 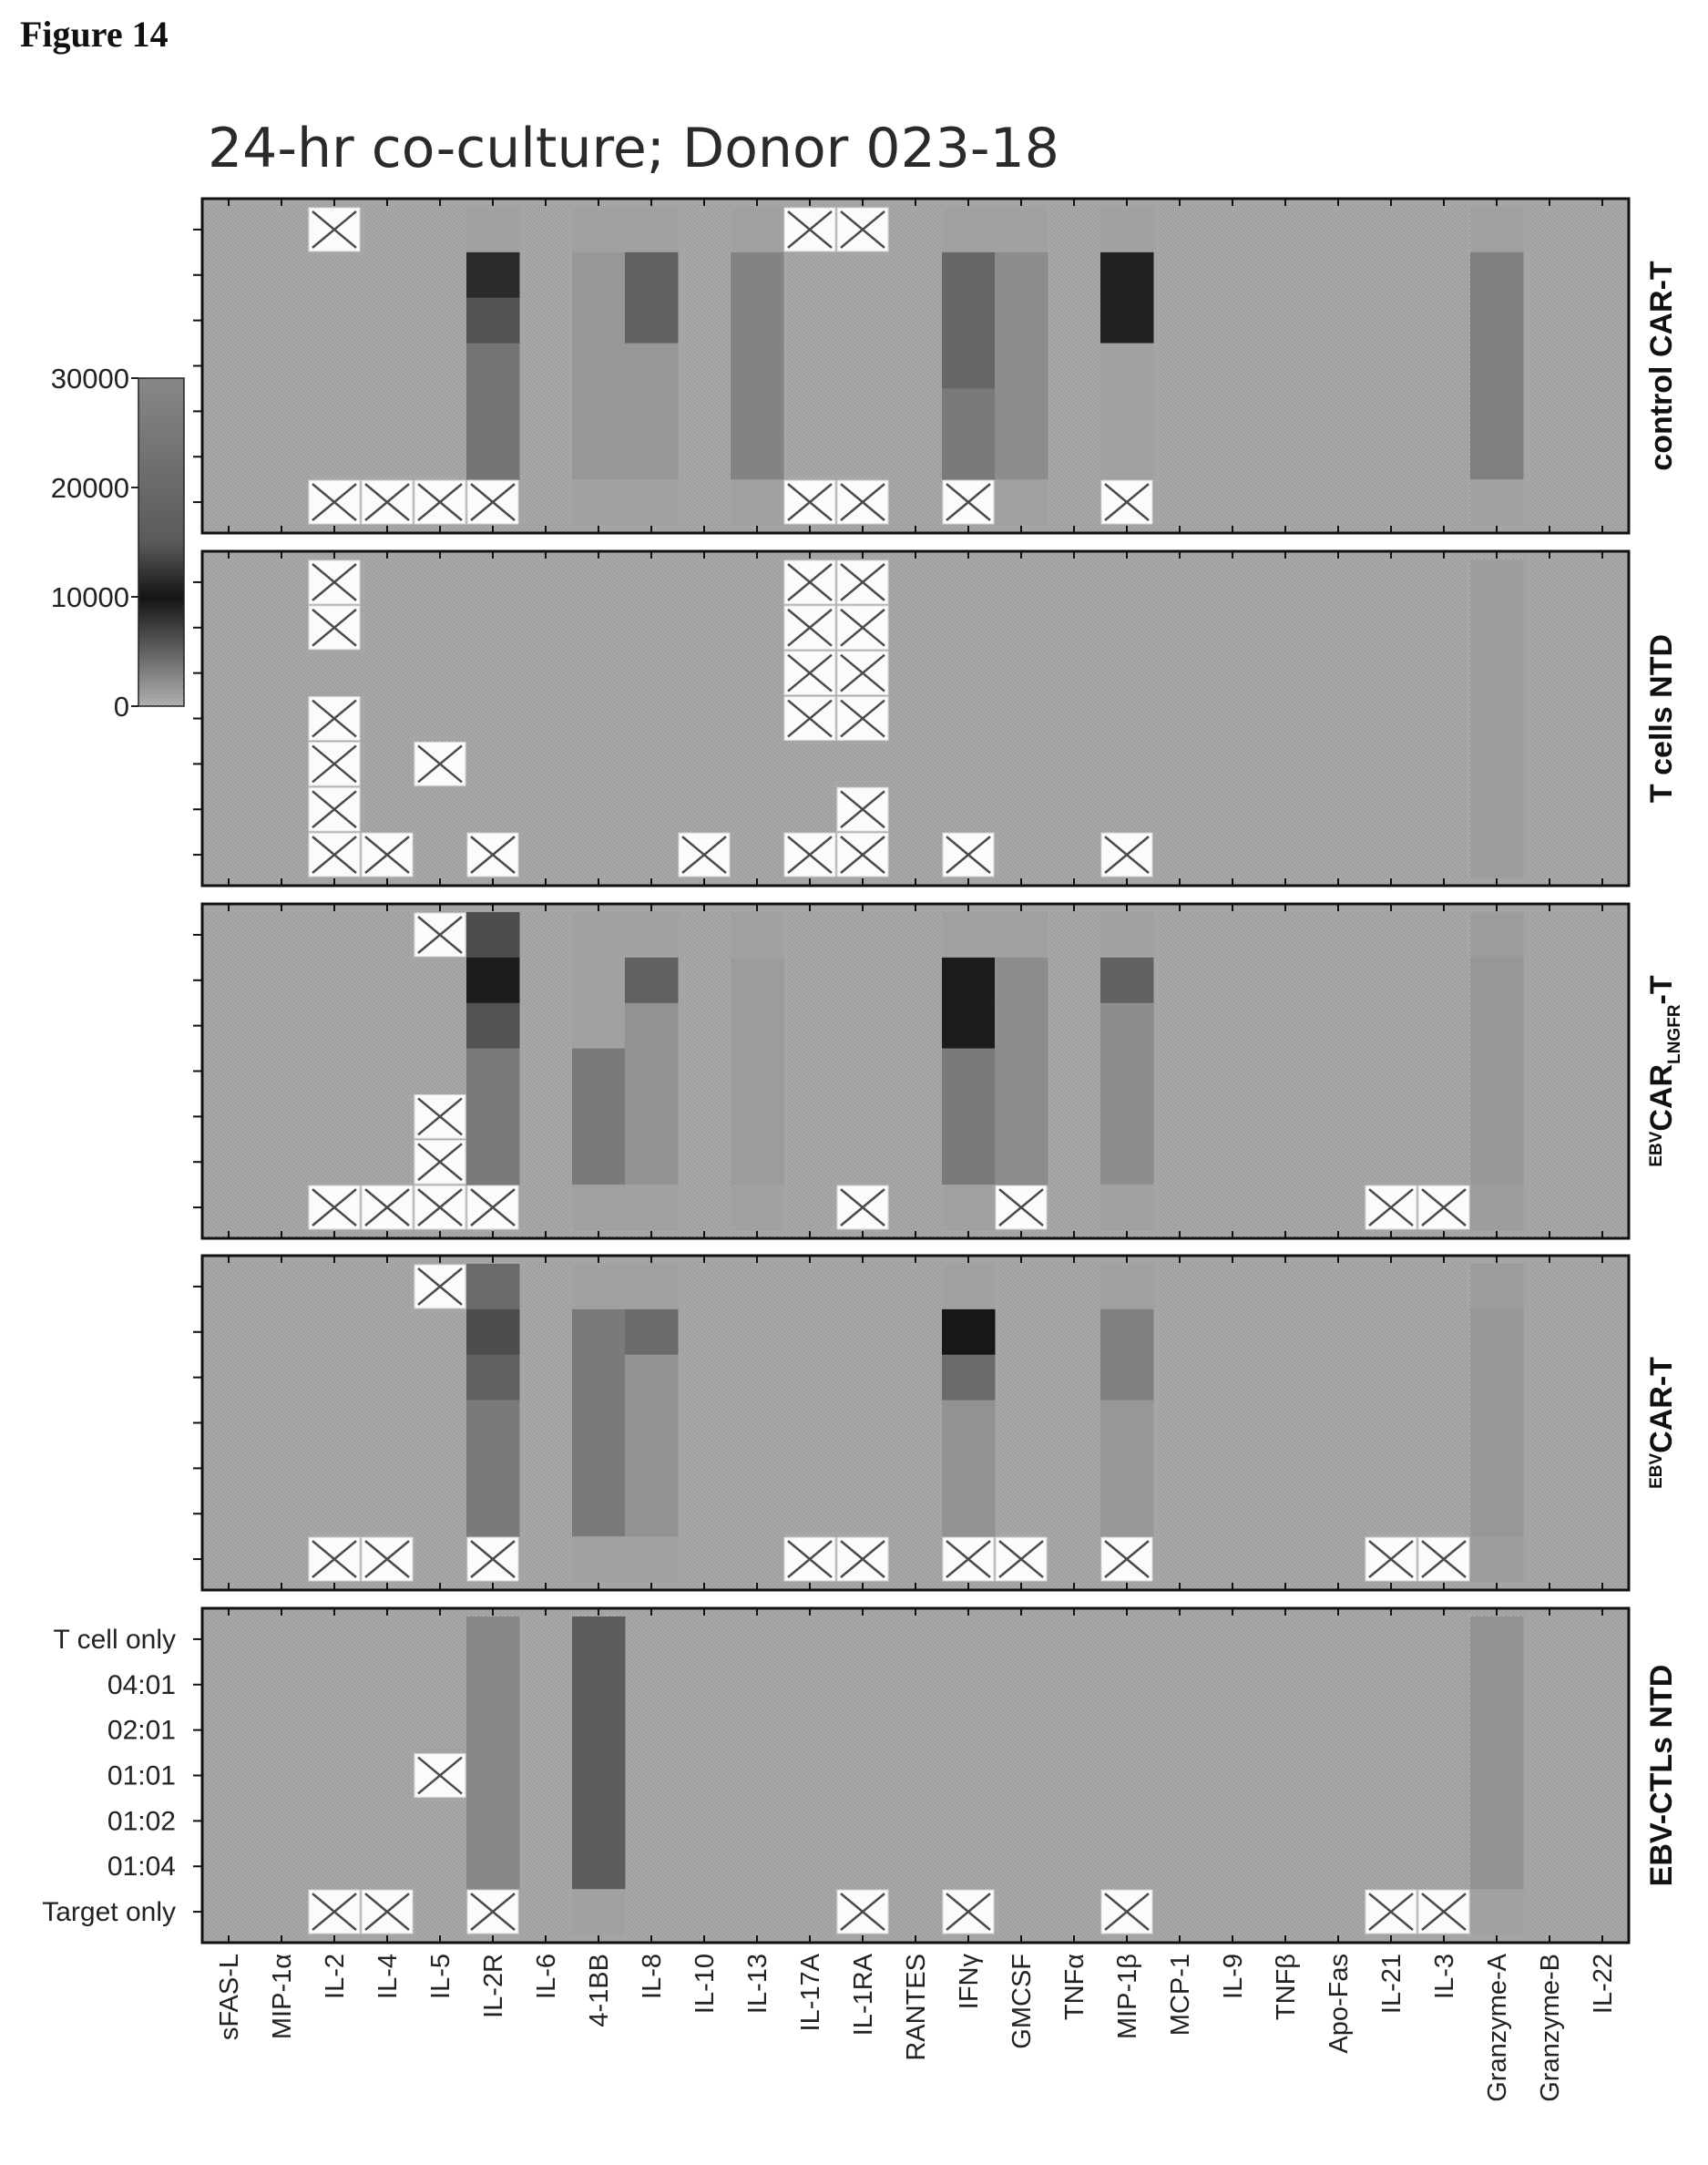 What do you see at coordinates (1127, 1996) in the screenshot?
I see `column-label-mip-1: MIP-1β` at bounding box center [1127, 1996].